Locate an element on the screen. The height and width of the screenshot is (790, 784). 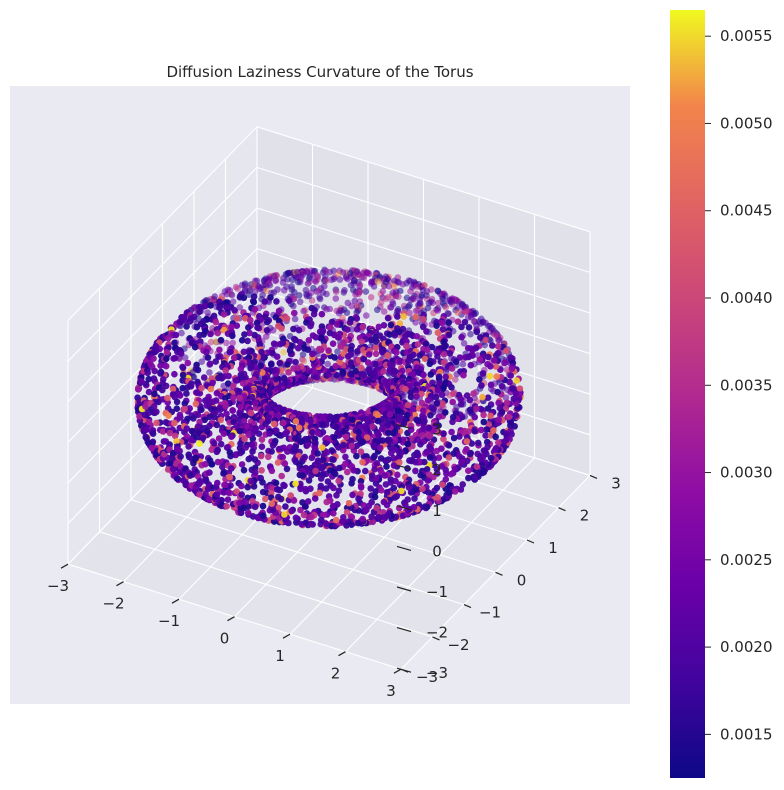
y-tick-label: 3 is located at coordinates (616, 483).